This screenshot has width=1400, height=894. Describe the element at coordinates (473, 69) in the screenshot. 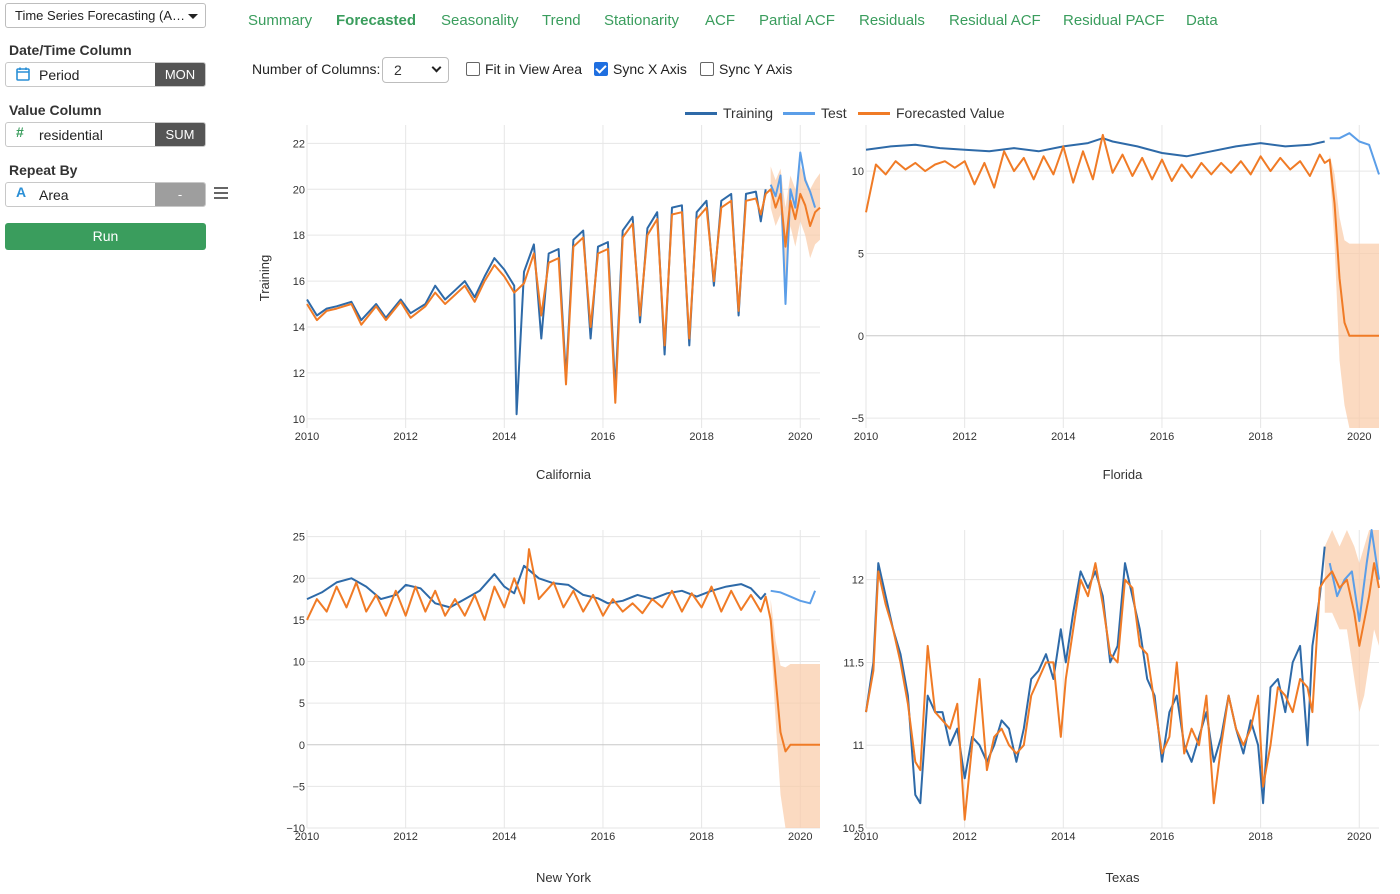

I see `fit-in-view-checkbox` at that location.